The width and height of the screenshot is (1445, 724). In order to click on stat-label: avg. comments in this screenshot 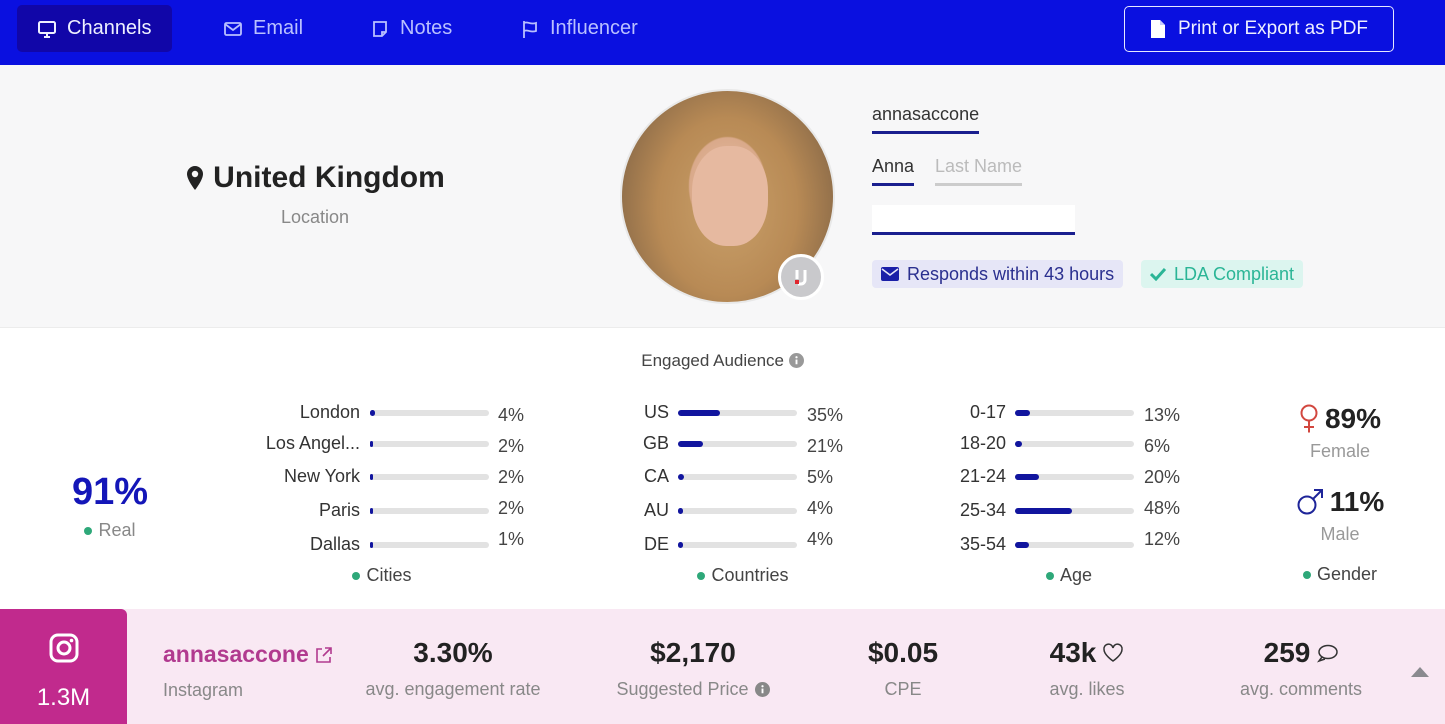, I will do `click(1301, 689)`.